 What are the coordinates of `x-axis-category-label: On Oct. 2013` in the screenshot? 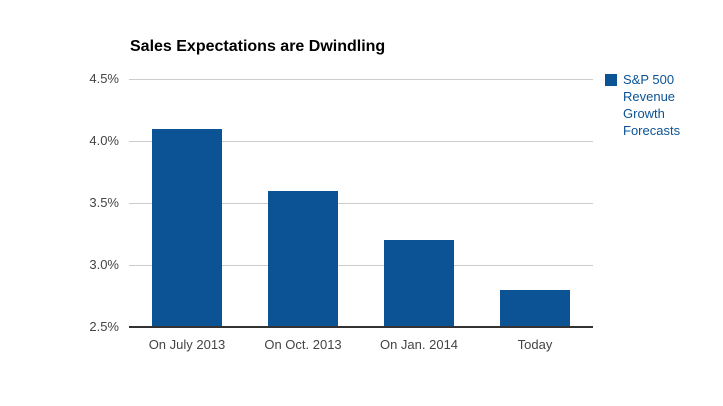 It's located at (303, 344).